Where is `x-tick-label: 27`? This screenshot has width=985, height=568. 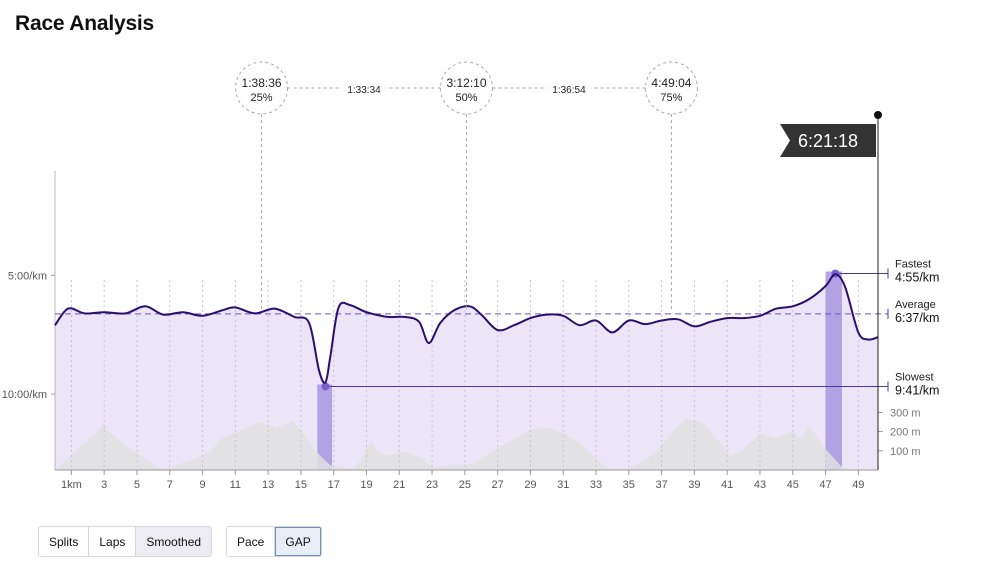
x-tick-label: 27 is located at coordinates (498, 485).